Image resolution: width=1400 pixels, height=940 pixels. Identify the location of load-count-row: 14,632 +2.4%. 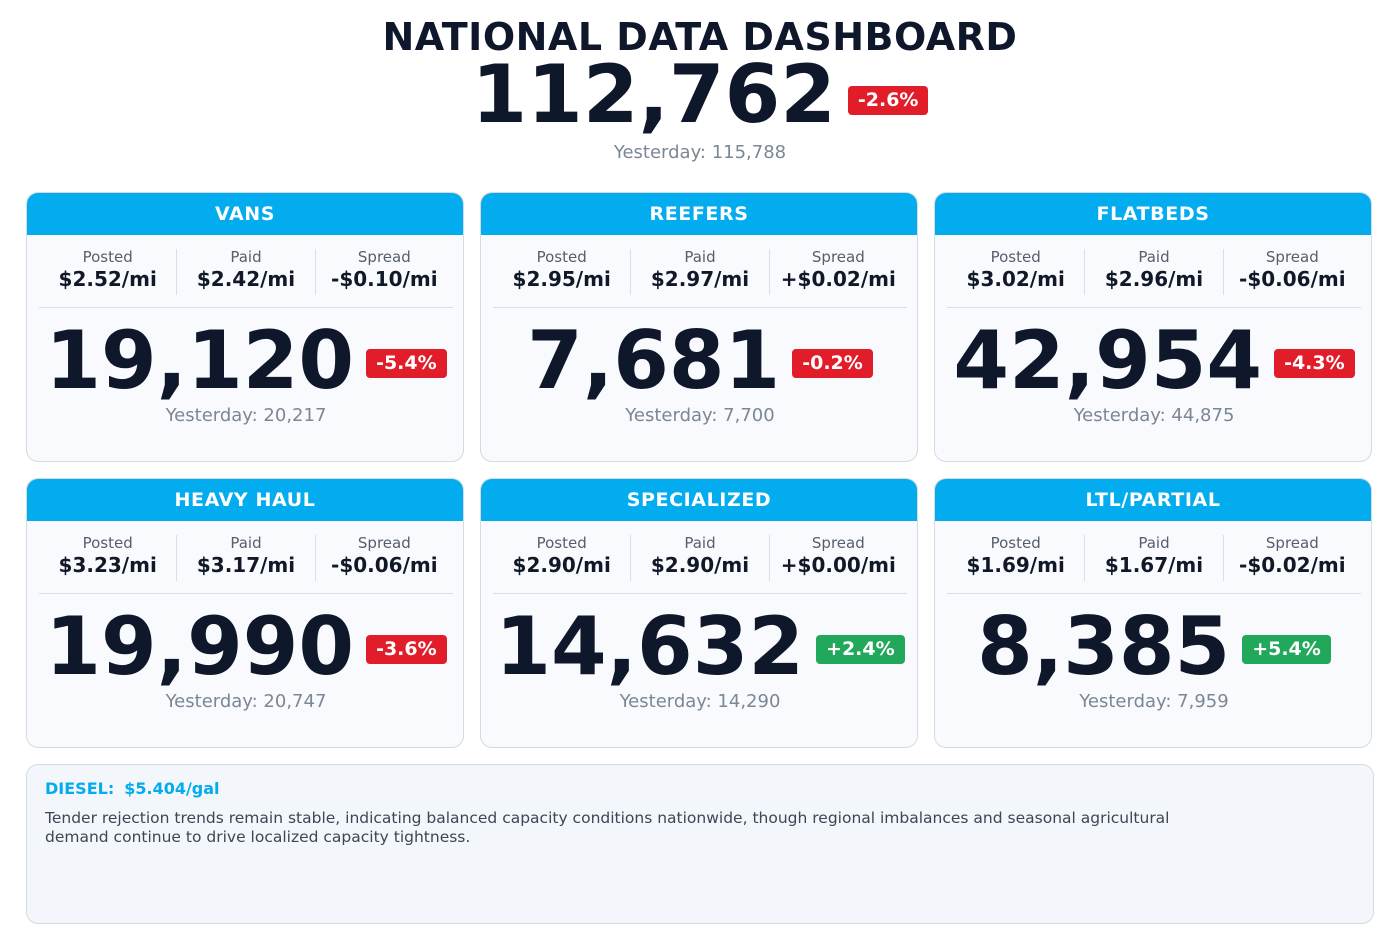
(699, 646).